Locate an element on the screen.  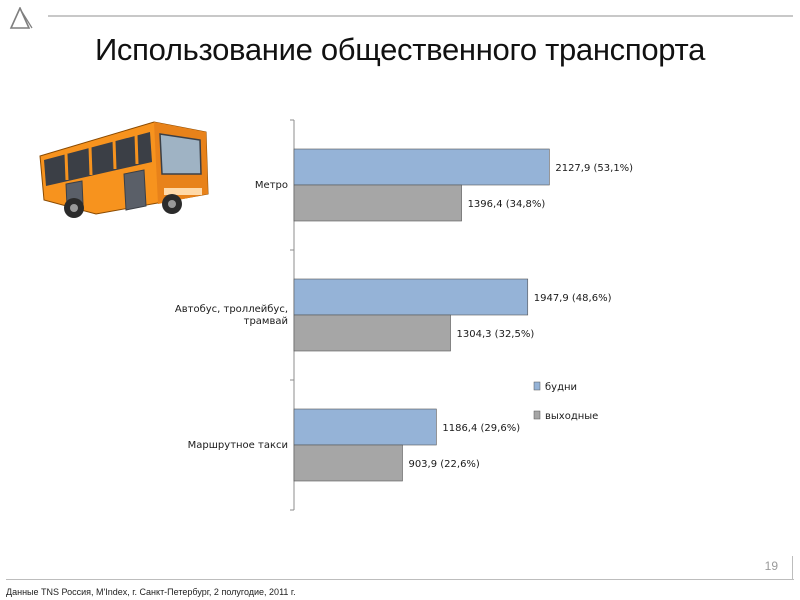
legend-label-weekday: будни is located at coordinates (561, 387).